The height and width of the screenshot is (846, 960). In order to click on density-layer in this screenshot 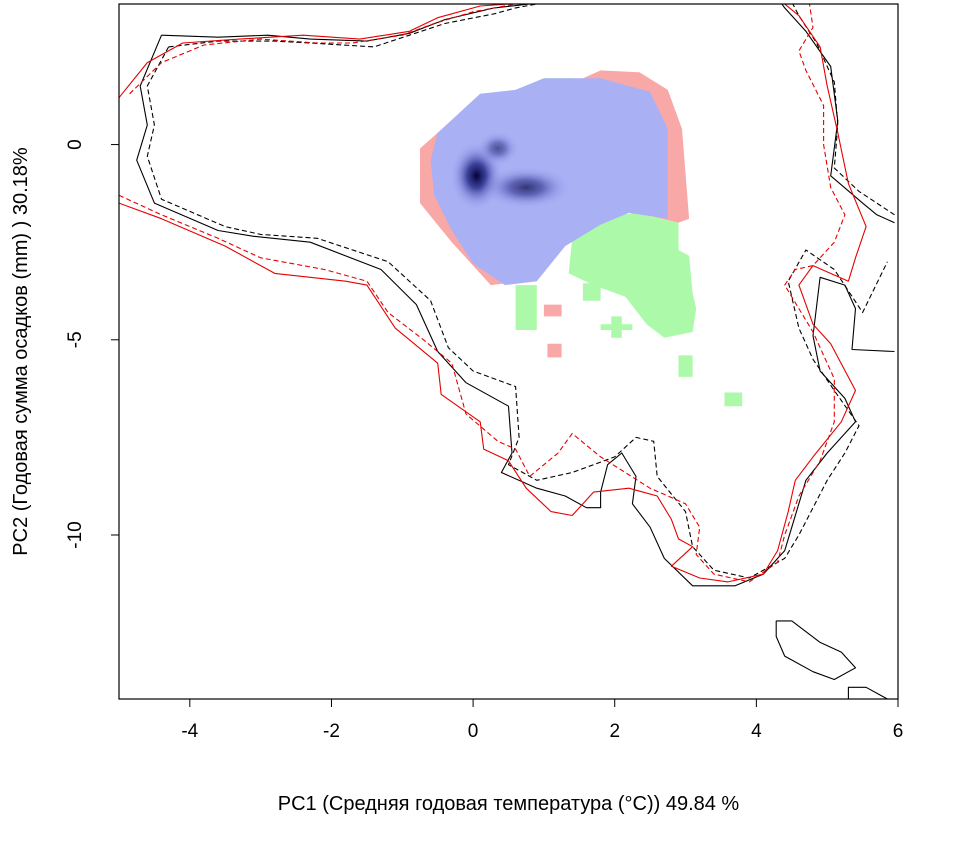, I will do `click(511, 170)`.